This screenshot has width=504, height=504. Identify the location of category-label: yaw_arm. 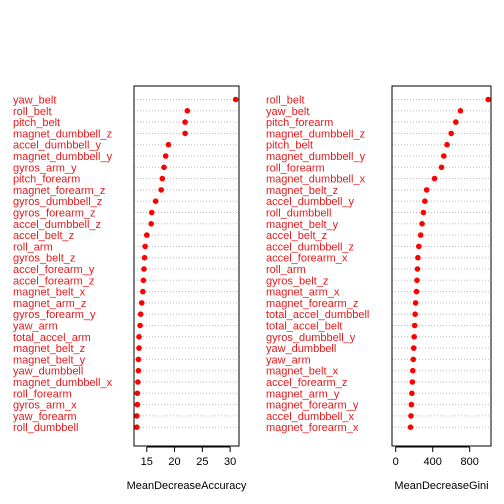
(288, 360).